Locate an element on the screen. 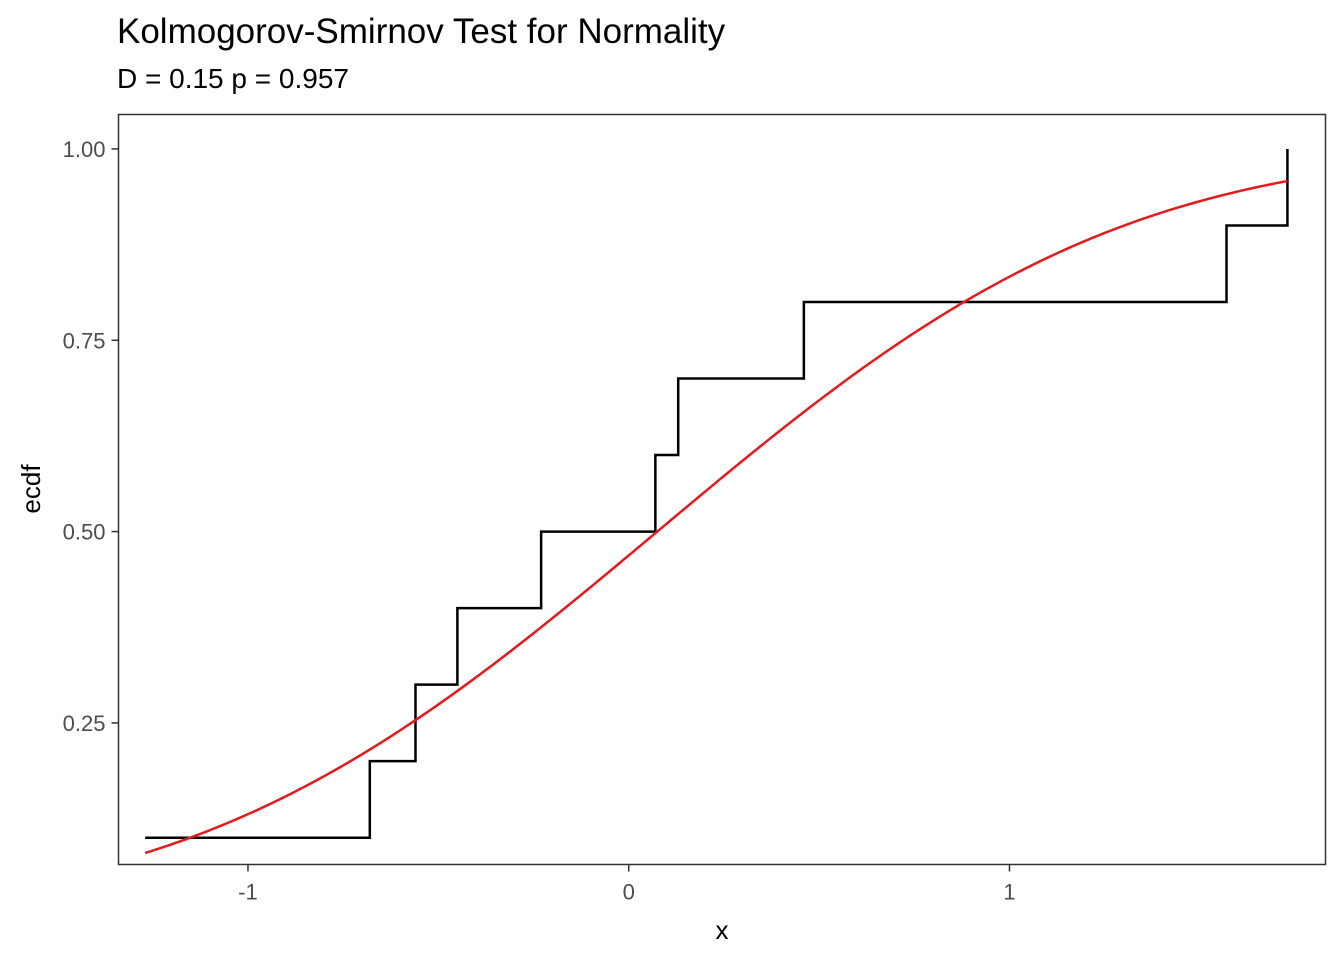 The width and height of the screenshot is (1344, 960). chart-subtitle: D = 0.15 p = 0.957 is located at coordinates (233, 78).